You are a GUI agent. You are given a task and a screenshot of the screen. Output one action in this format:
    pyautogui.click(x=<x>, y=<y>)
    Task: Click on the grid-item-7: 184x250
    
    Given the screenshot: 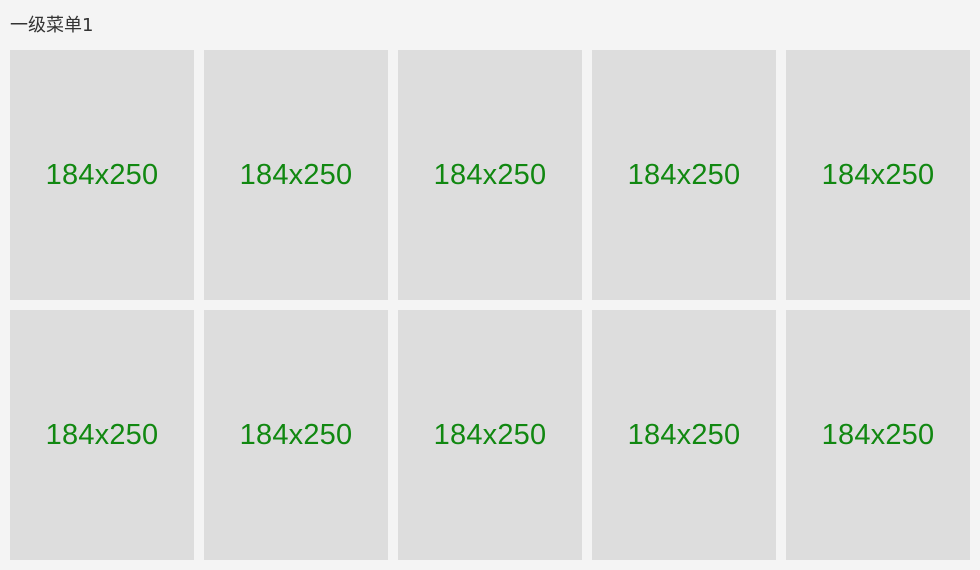 What is the action you would take?
    pyautogui.click(x=296, y=435)
    